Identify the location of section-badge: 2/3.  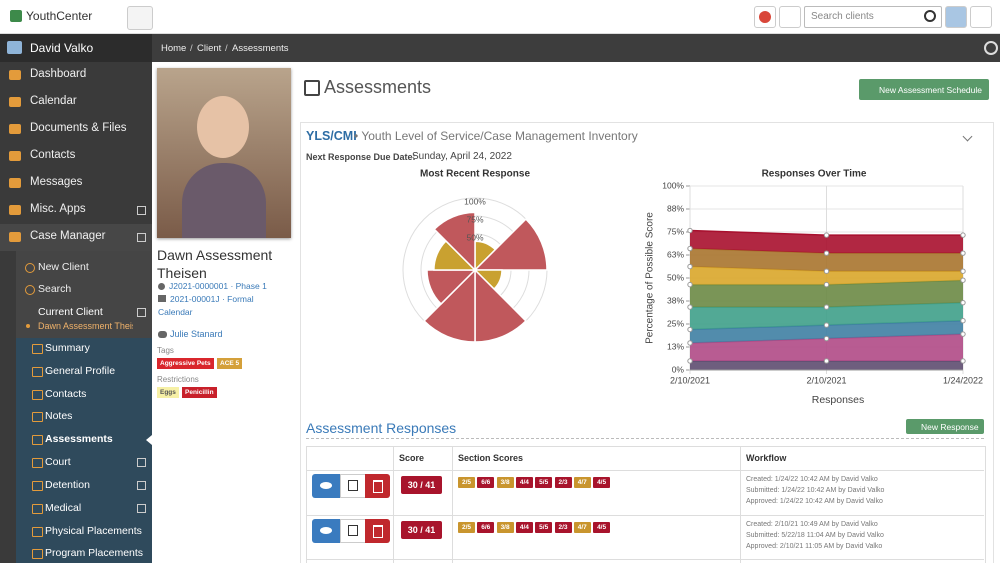
(563, 482).